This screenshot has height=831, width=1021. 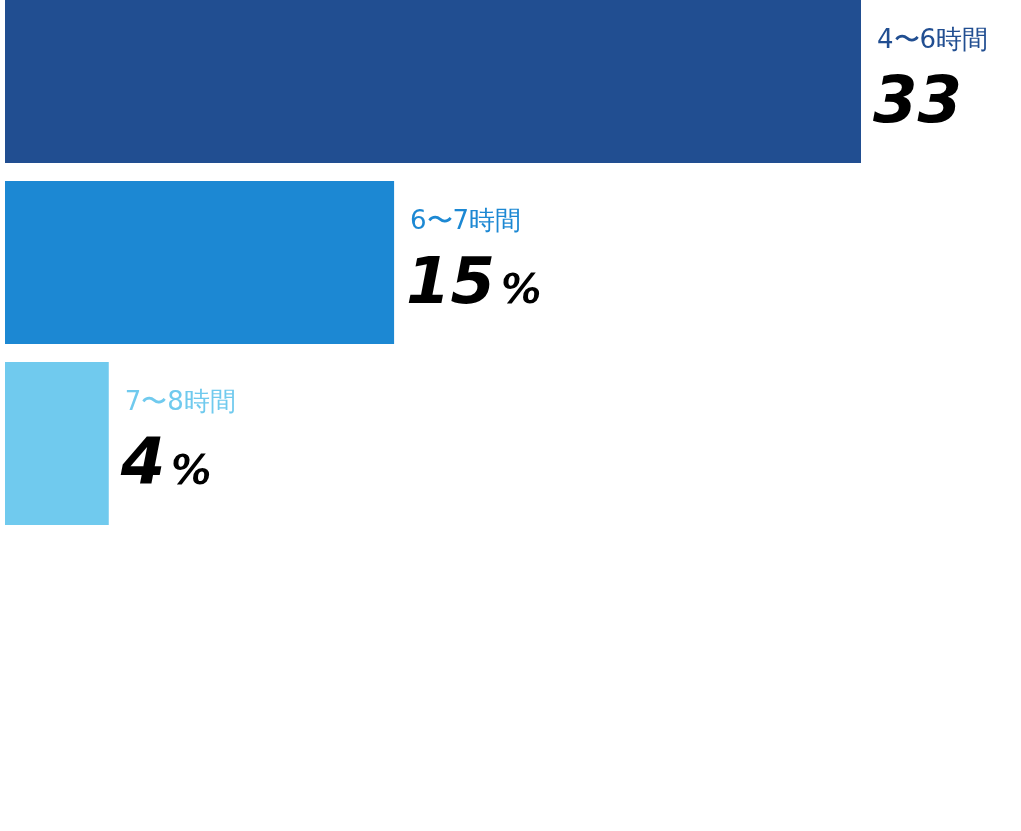 I want to click on y-tick-label: 7〜8時間, so click(x=180, y=401).